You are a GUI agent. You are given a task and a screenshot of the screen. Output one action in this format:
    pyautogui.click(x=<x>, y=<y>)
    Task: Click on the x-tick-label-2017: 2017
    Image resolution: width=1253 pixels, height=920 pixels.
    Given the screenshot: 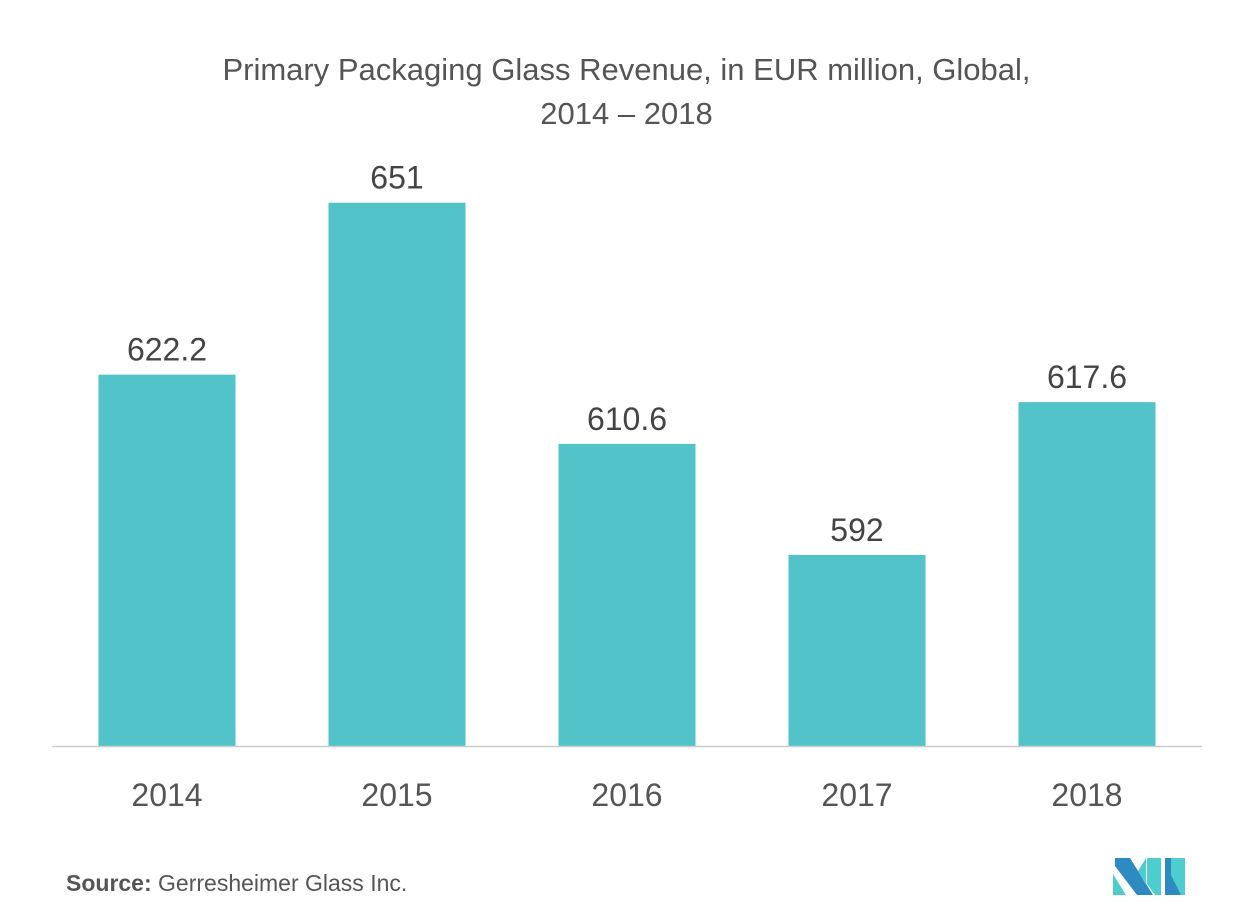 What is the action you would take?
    pyautogui.click(x=856, y=795)
    